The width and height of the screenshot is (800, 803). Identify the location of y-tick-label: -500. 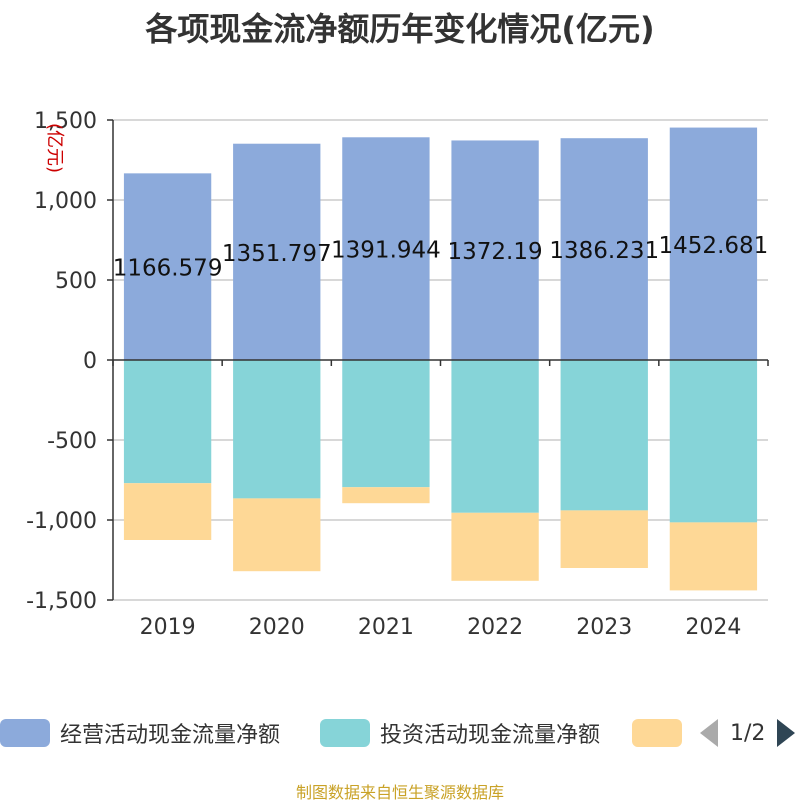
(72, 441).